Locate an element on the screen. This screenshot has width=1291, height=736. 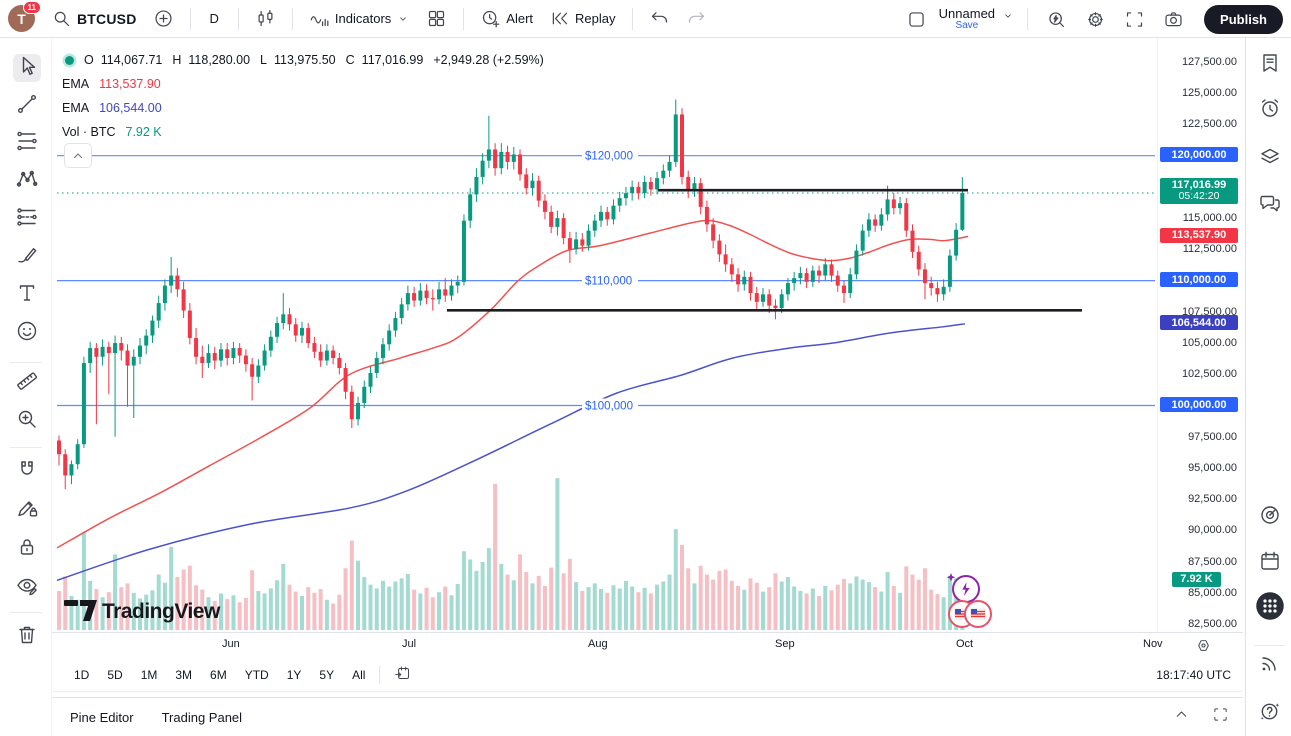
range-ytd: YTD is located at coordinates (257, 675).